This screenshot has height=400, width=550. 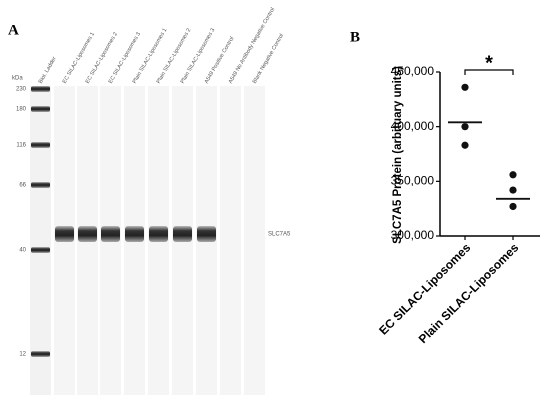 I want to click on x-tick-label: EC SILAC-Liposomes, so click(x=424, y=288).